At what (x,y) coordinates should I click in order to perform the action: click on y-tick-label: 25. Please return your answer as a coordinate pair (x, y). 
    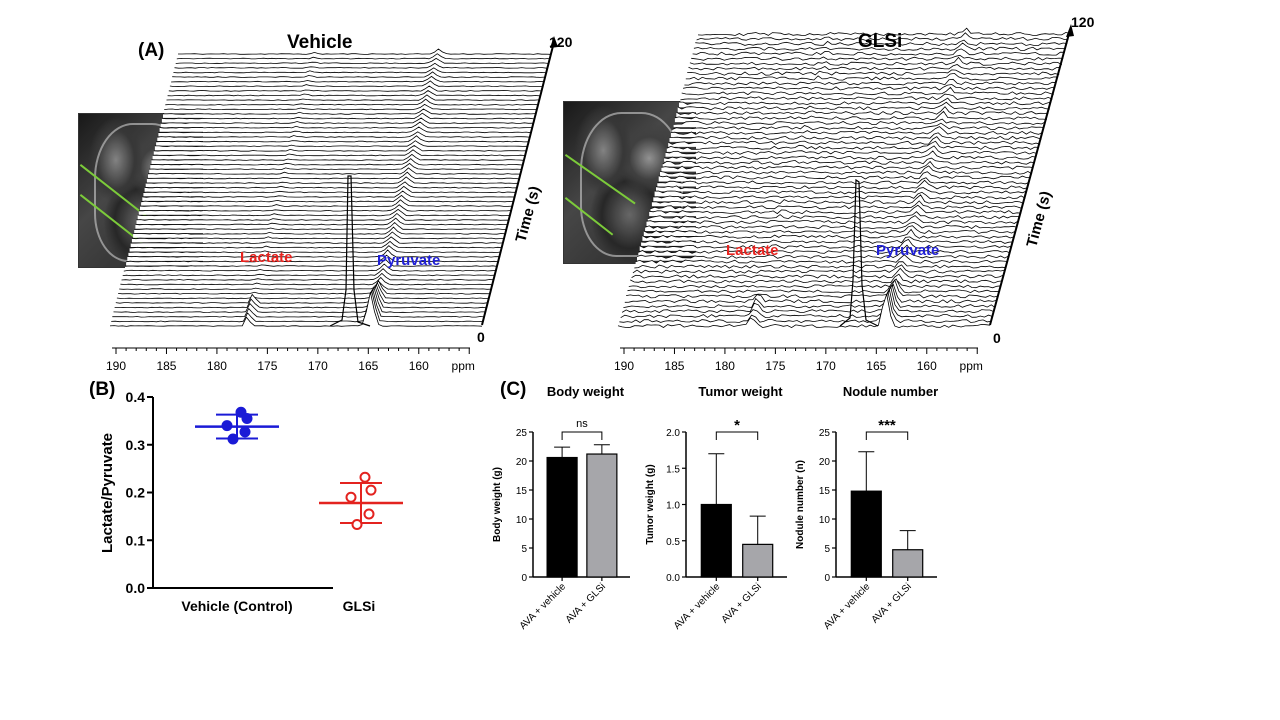
    Looking at the image, I should click on (825, 433).